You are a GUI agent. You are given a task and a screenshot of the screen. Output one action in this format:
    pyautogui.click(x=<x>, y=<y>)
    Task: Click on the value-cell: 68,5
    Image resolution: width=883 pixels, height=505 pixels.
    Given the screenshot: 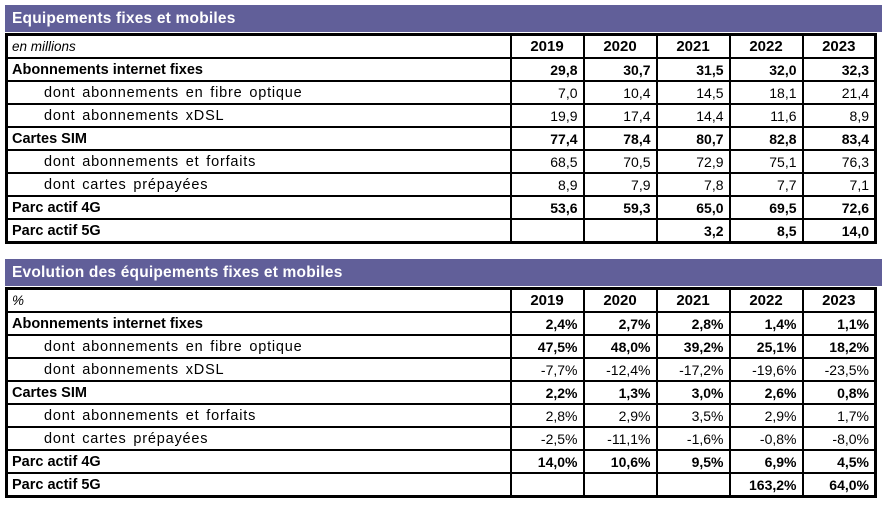 What is the action you would take?
    pyautogui.click(x=547, y=161)
    